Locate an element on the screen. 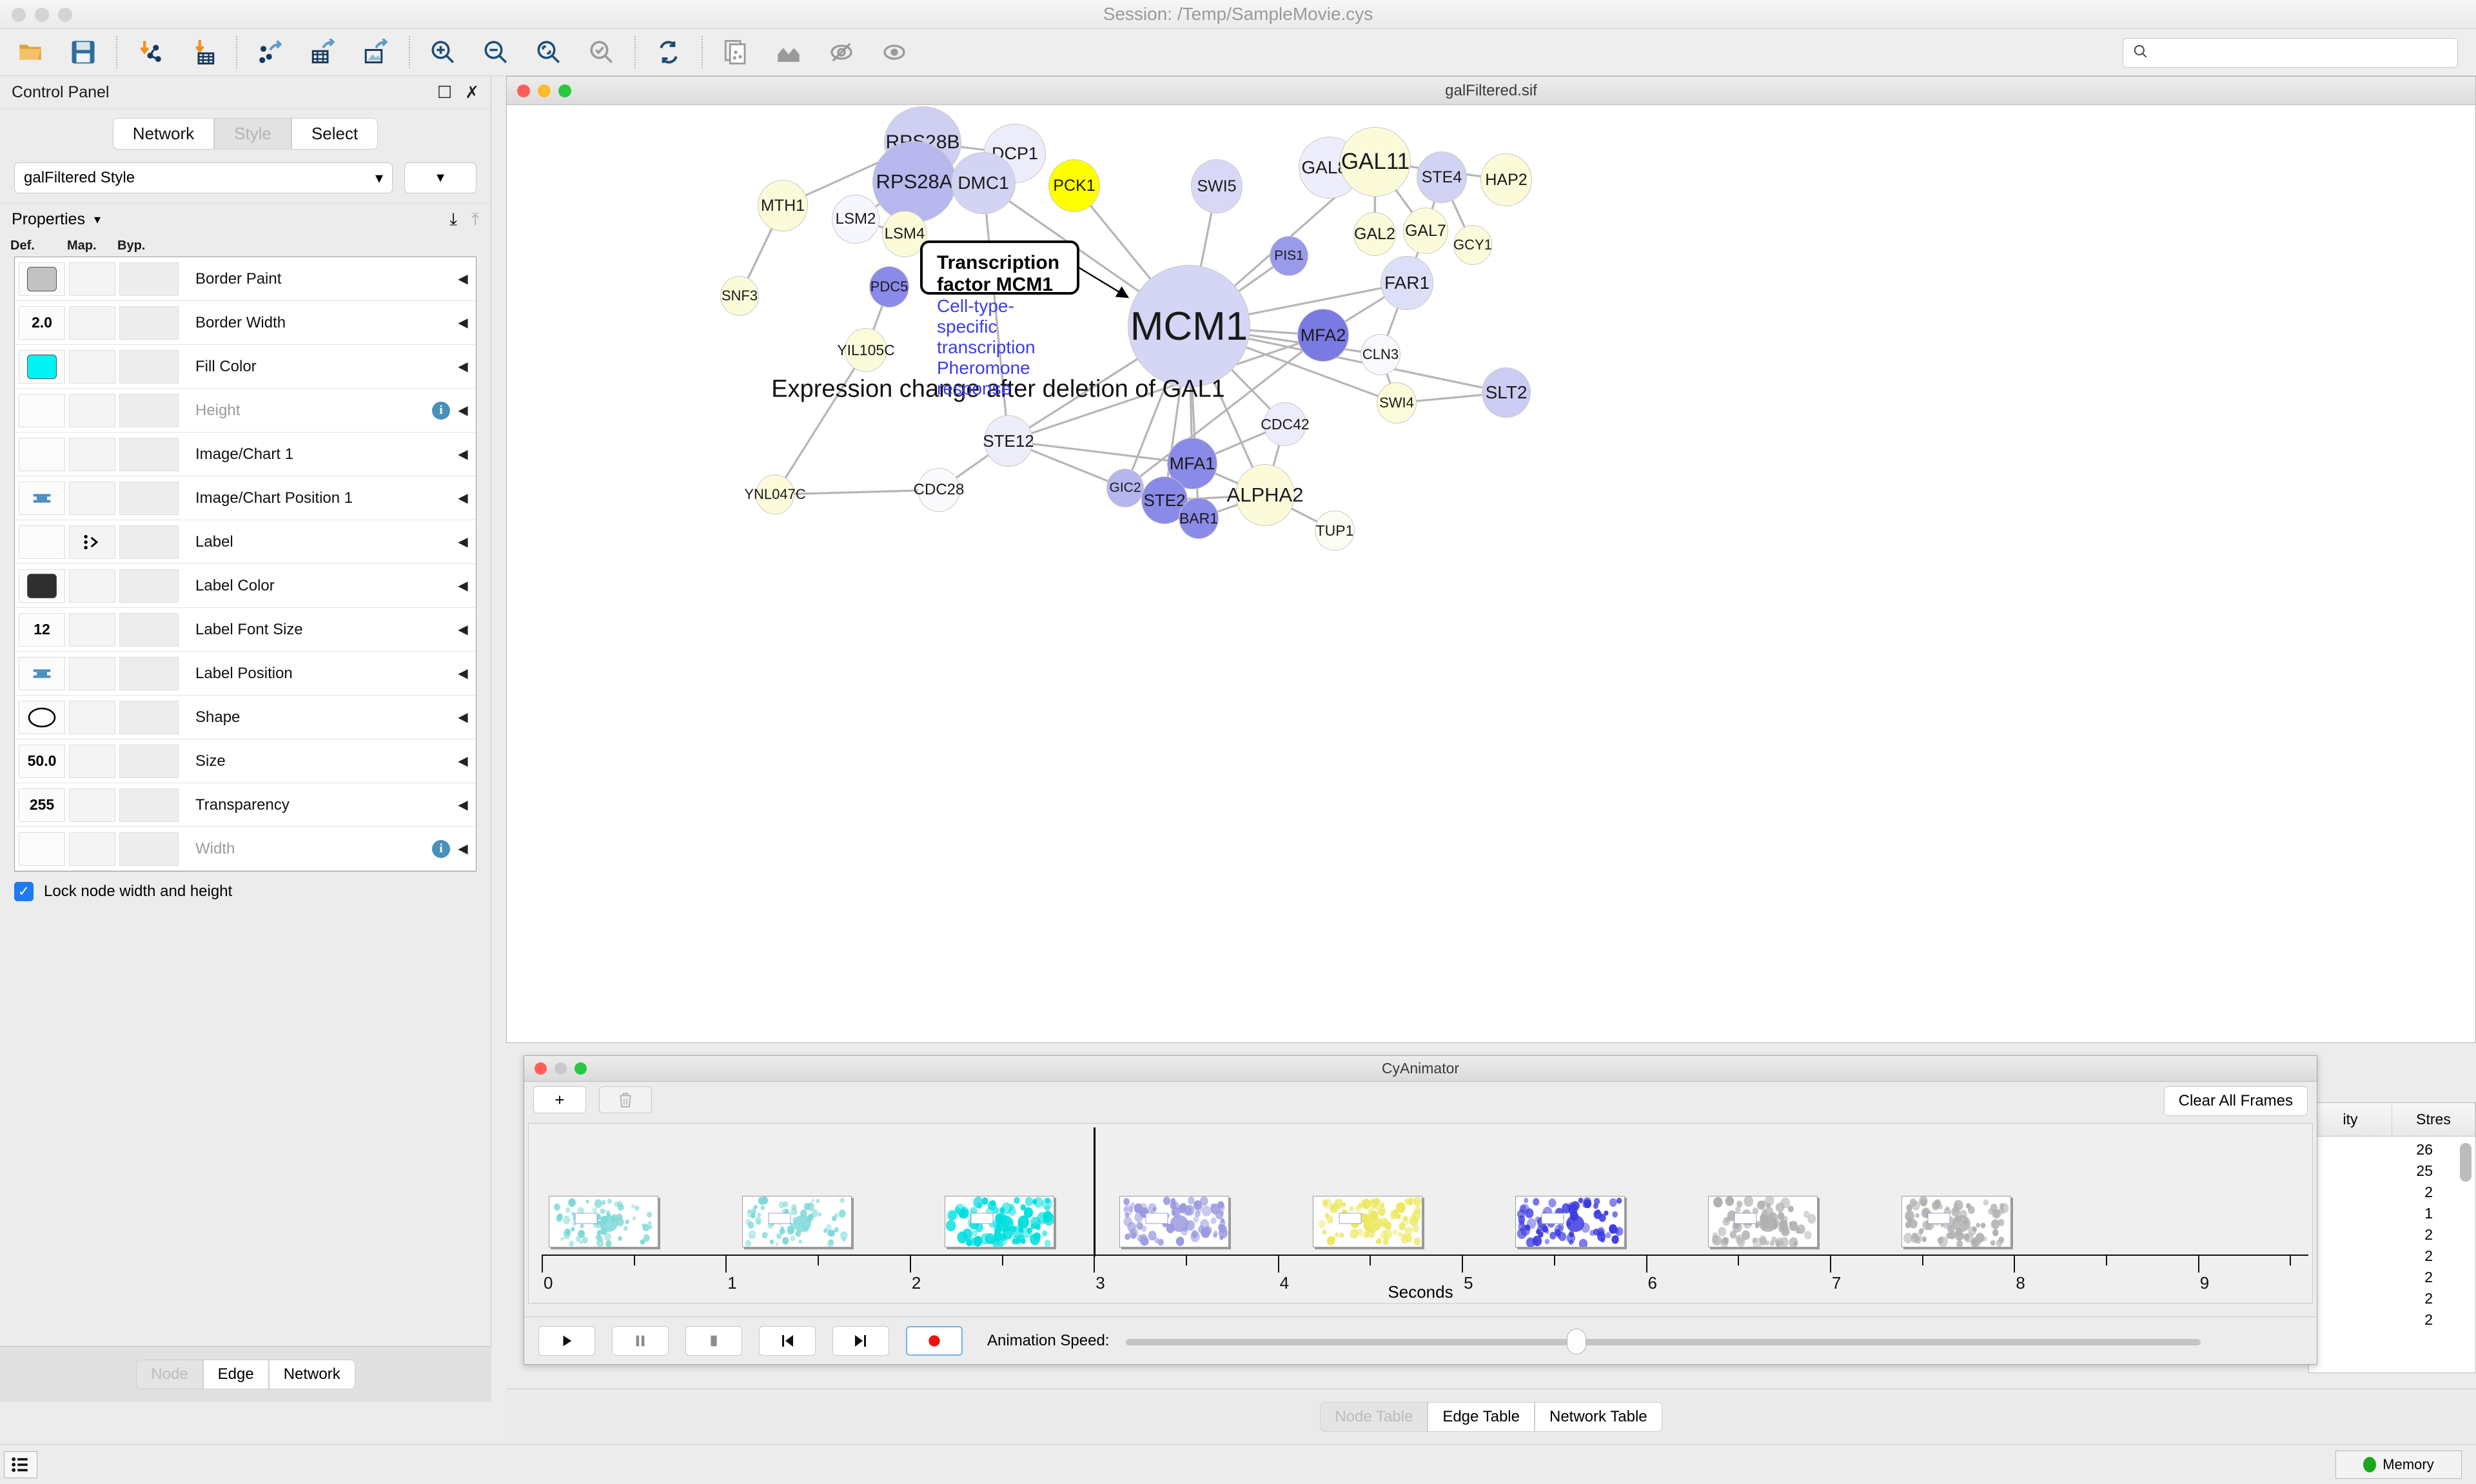 This screenshot has height=1484, width=2476. tab-network: Network is located at coordinates (163, 134).